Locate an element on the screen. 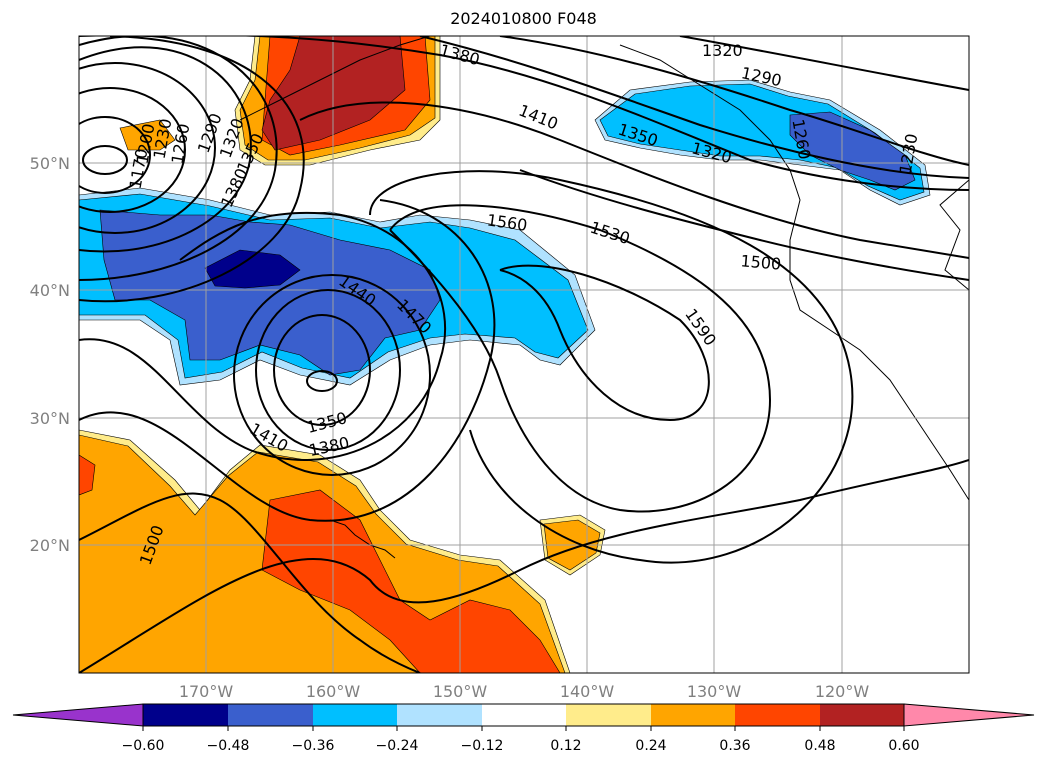 This screenshot has width=1047, height=765. colorbar-tick-label: −0.36 is located at coordinates (313, 746).